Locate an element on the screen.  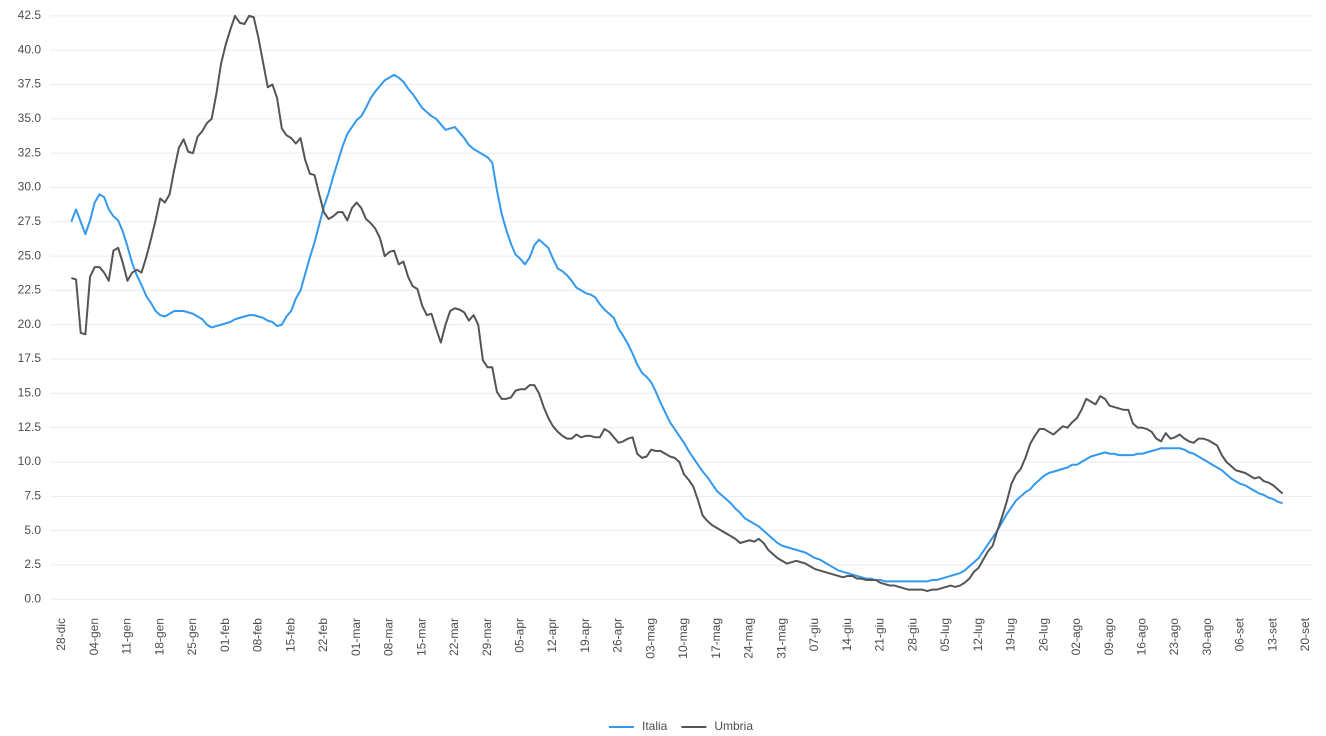
x-tick-label: 19-apr is located at coordinates (585, 635).